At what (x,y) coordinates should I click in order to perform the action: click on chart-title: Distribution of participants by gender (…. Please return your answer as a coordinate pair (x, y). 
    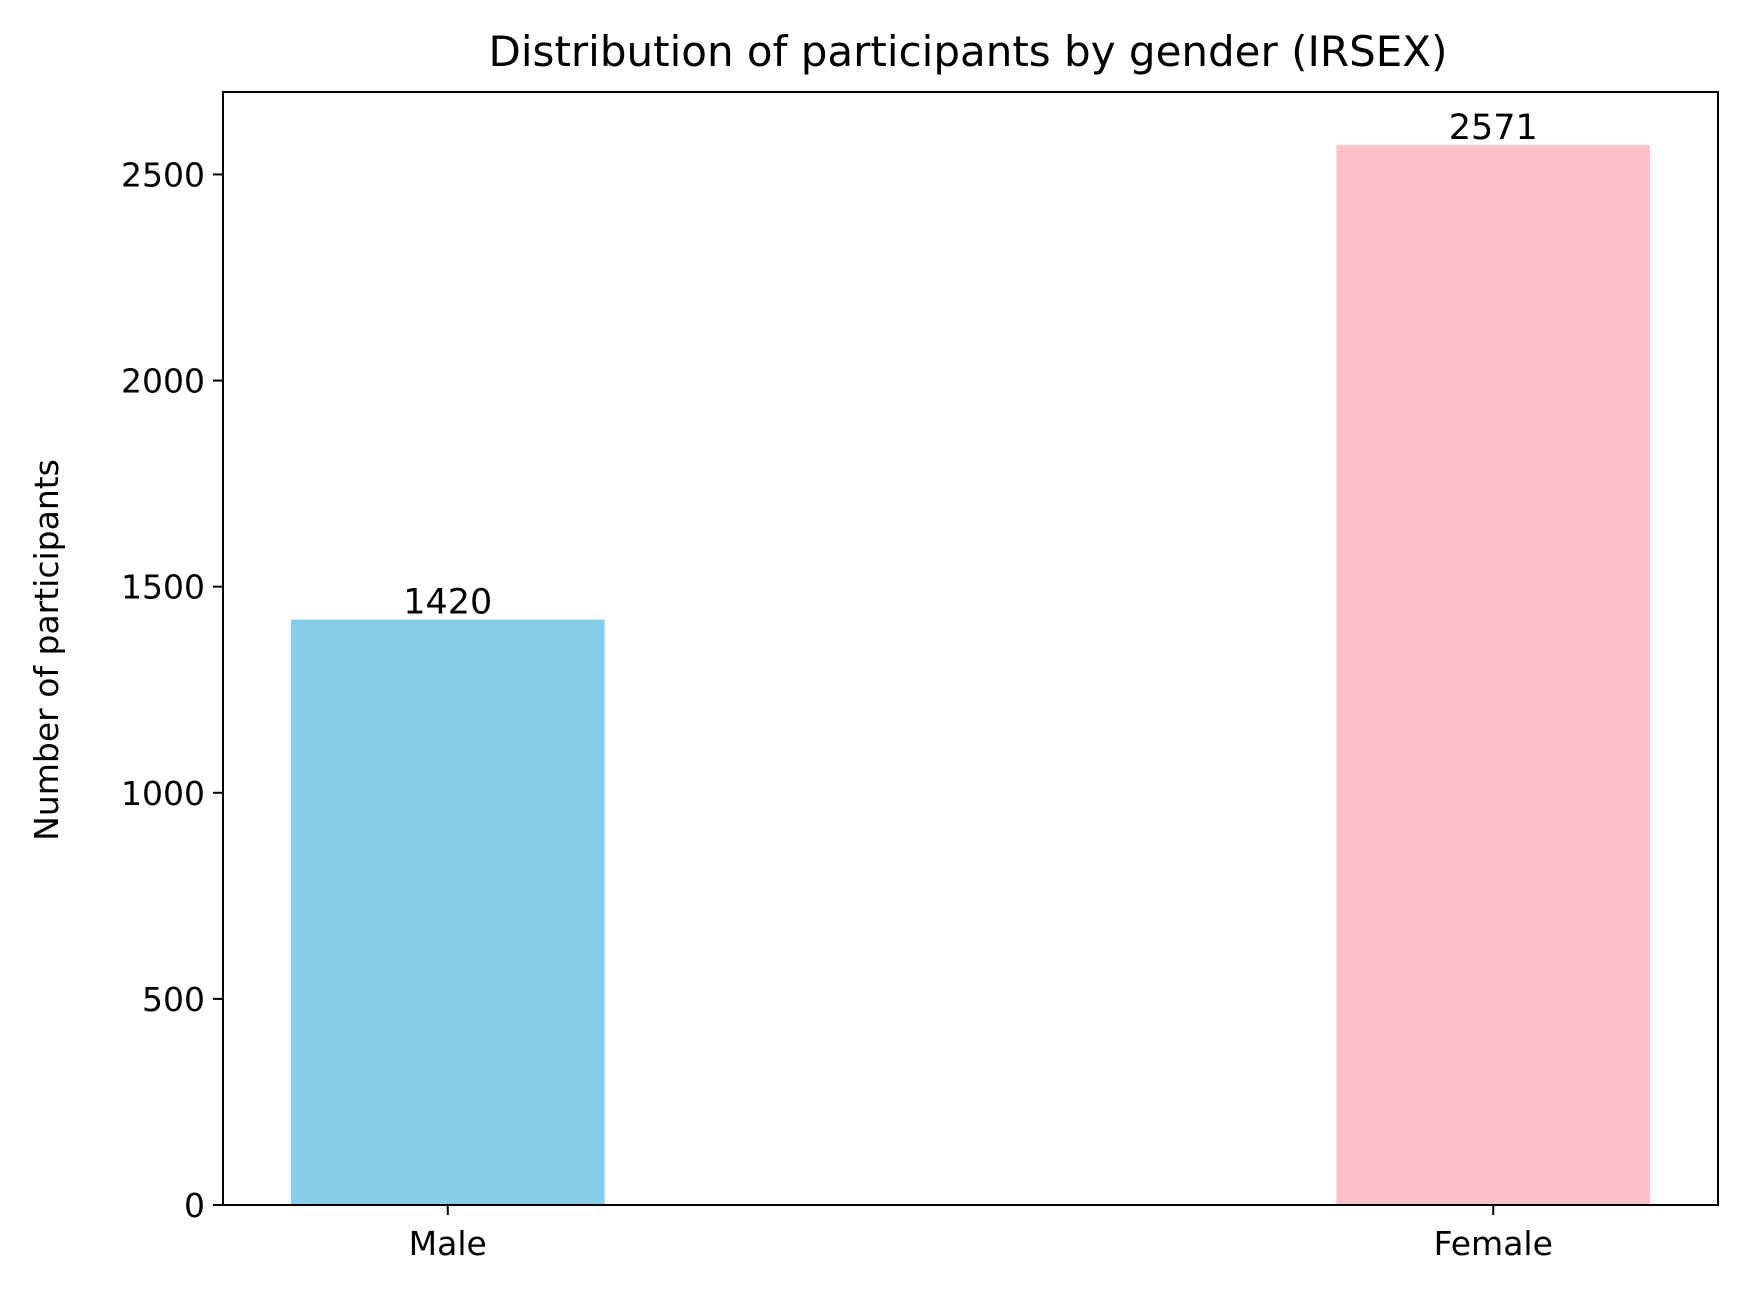
    Looking at the image, I should click on (968, 51).